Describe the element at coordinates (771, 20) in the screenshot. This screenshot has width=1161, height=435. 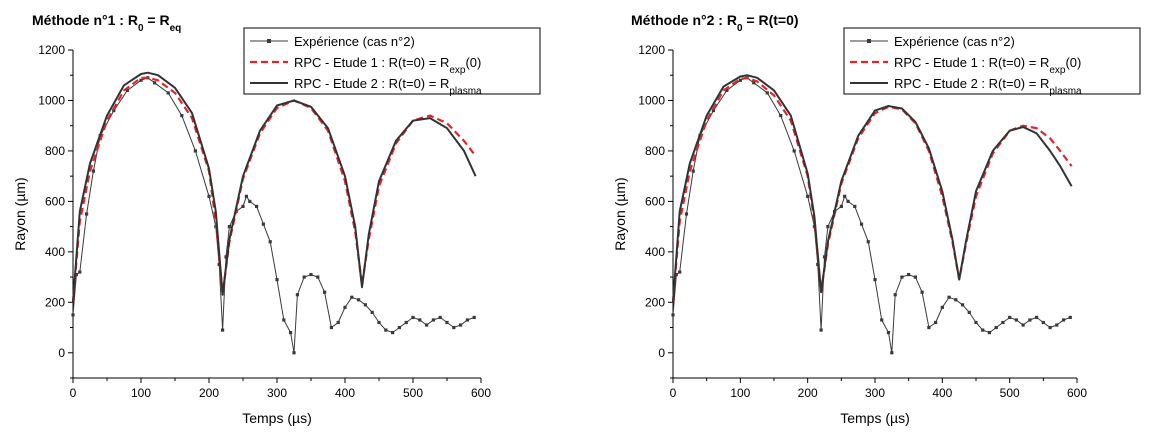
I see `chart-title-text-mid: = R(t=0)` at that location.